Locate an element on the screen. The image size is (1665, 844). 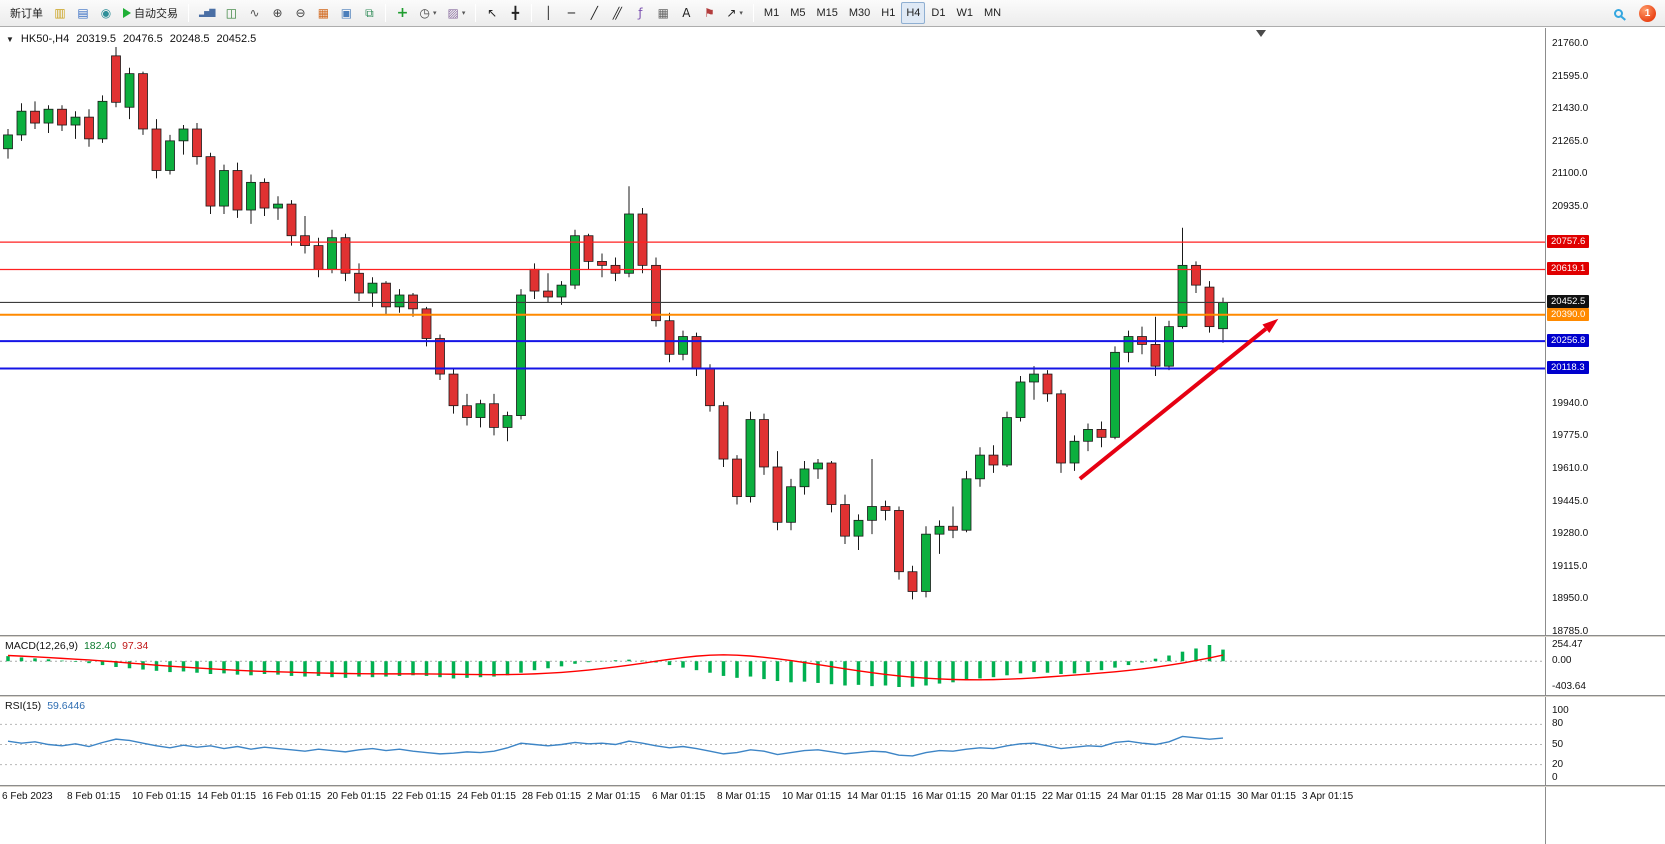
candlestick-chart-button: ◫ is located at coordinates (231, 13).